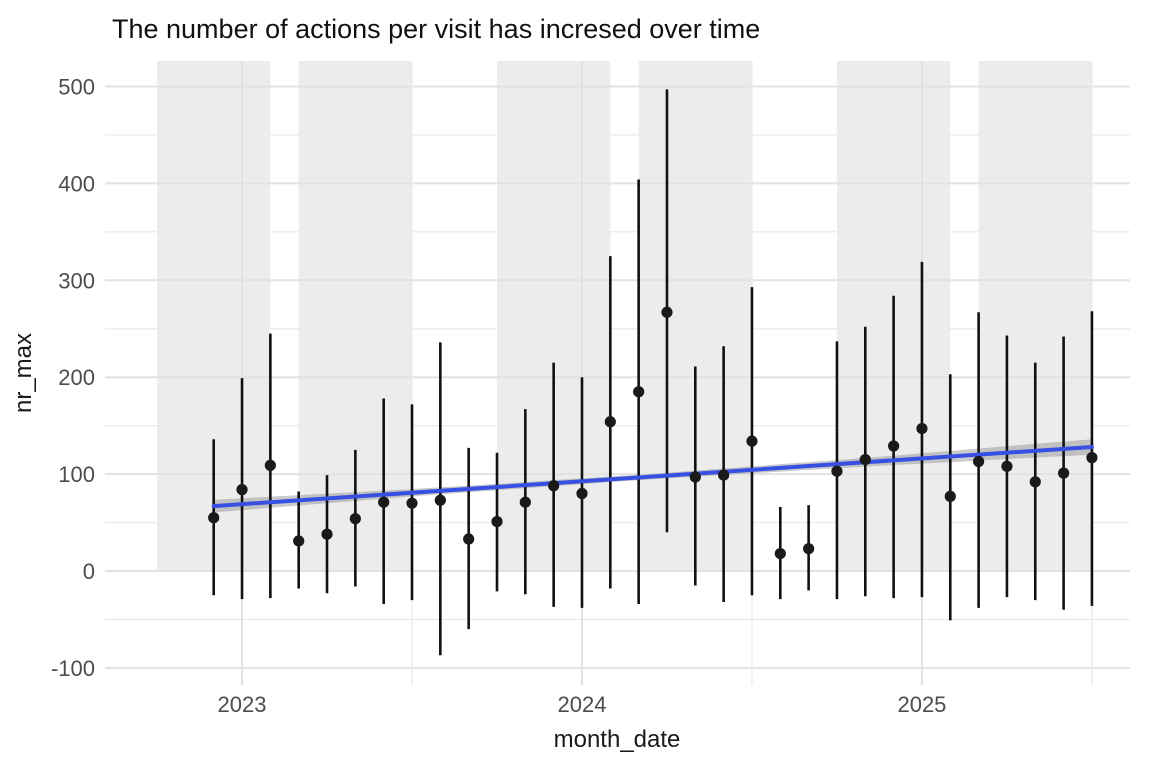 The image size is (1152, 768). I want to click on x-tick-label: 2024, so click(582, 704).